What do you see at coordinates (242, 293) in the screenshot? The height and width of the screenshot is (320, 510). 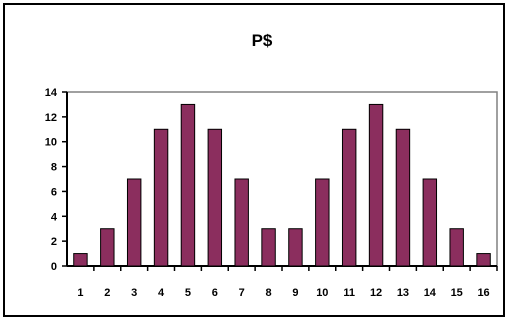 I see `x-tick-label: 7` at bounding box center [242, 293].